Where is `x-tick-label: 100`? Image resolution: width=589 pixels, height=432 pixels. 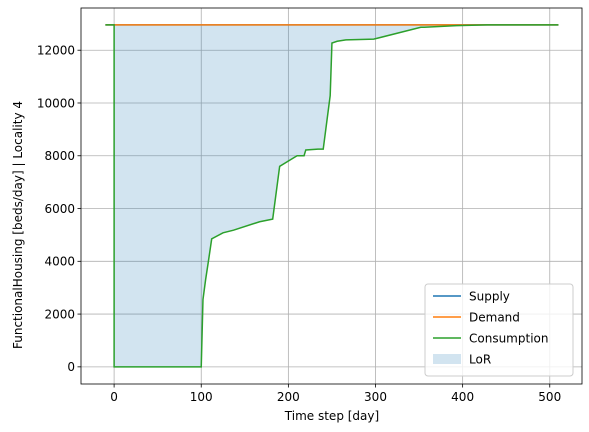
x-tick-label: 100 is located at coordinates (201, 397).